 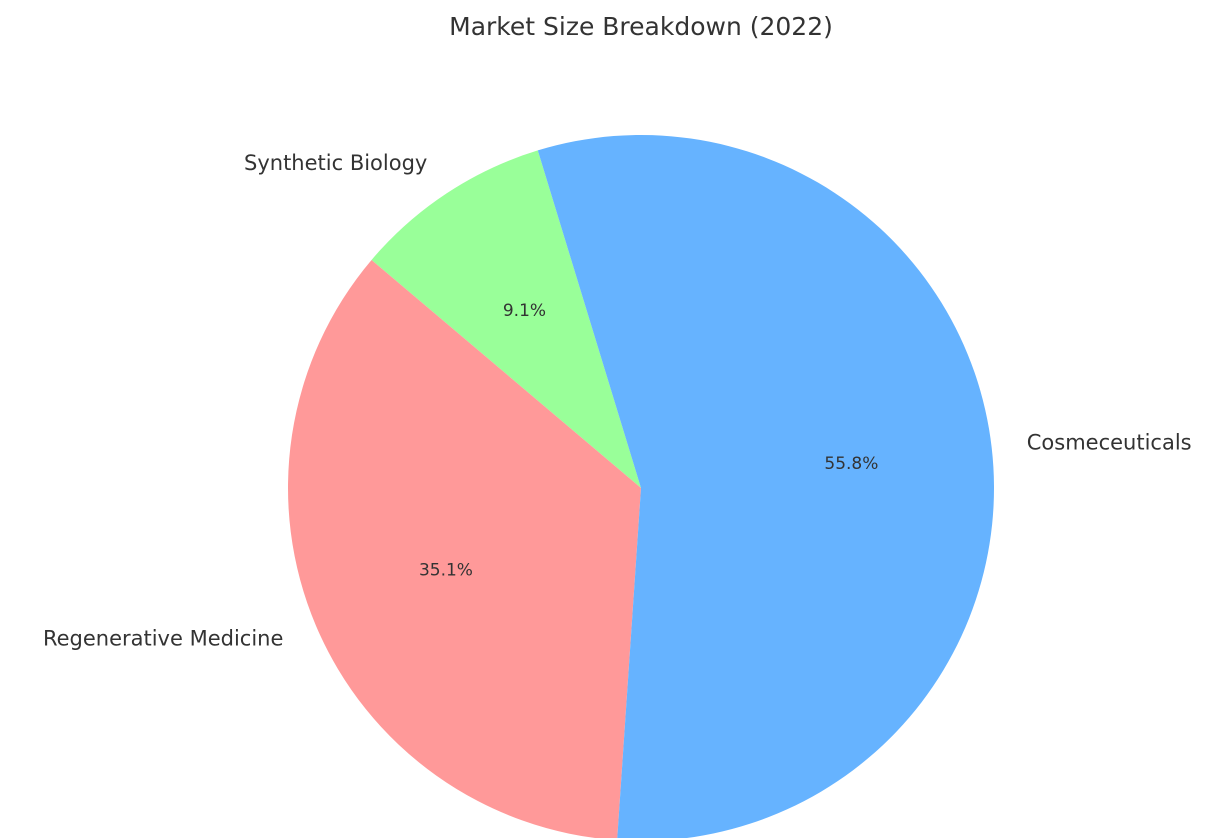 I want to click on slice-percent: 35.1%, so click(x=446, y=571).